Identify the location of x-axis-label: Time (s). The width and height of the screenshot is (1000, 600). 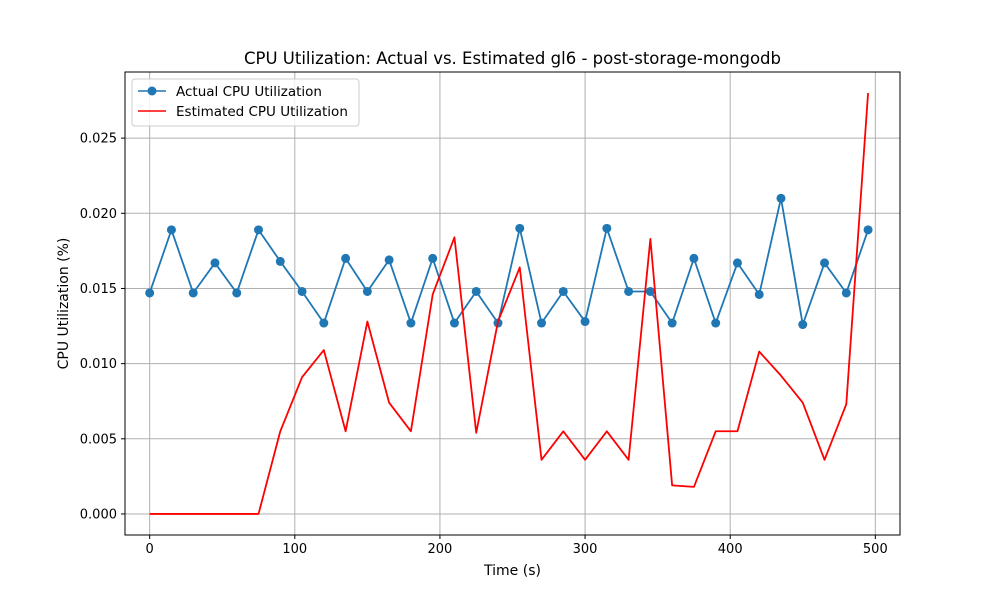
(512, 571).